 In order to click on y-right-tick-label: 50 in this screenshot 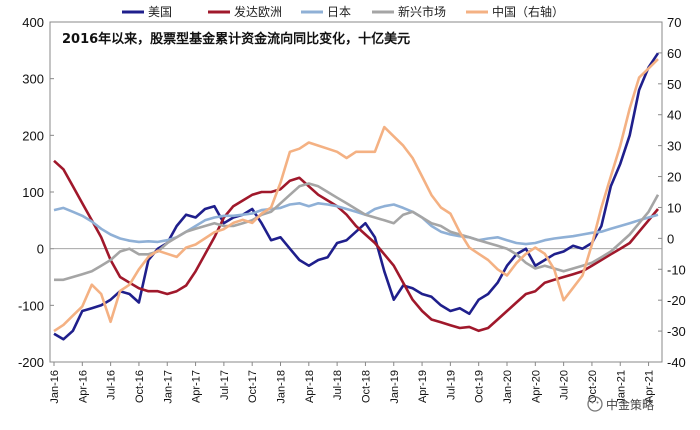, I will do `click(674, 84)`.